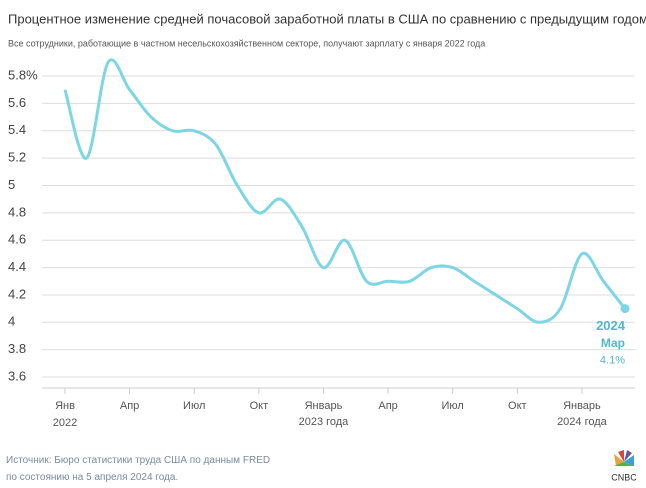  Describe the element at coordinates (625, 309) in the screenshot. I see `end-point` at that location.